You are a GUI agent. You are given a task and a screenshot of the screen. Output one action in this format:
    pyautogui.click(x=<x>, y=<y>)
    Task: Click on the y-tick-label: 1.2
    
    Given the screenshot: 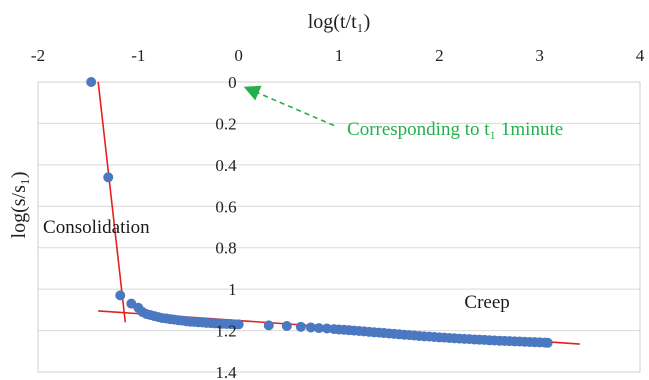 What is the action you would take?
    pyautogui.click(x=225, y=331)
    